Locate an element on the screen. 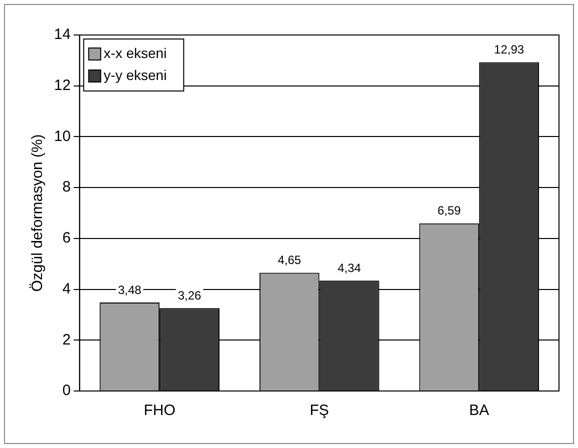 This screenshot has height=448, width=578. legend-label: y-y ekseni is located at coordinates (135, 74).